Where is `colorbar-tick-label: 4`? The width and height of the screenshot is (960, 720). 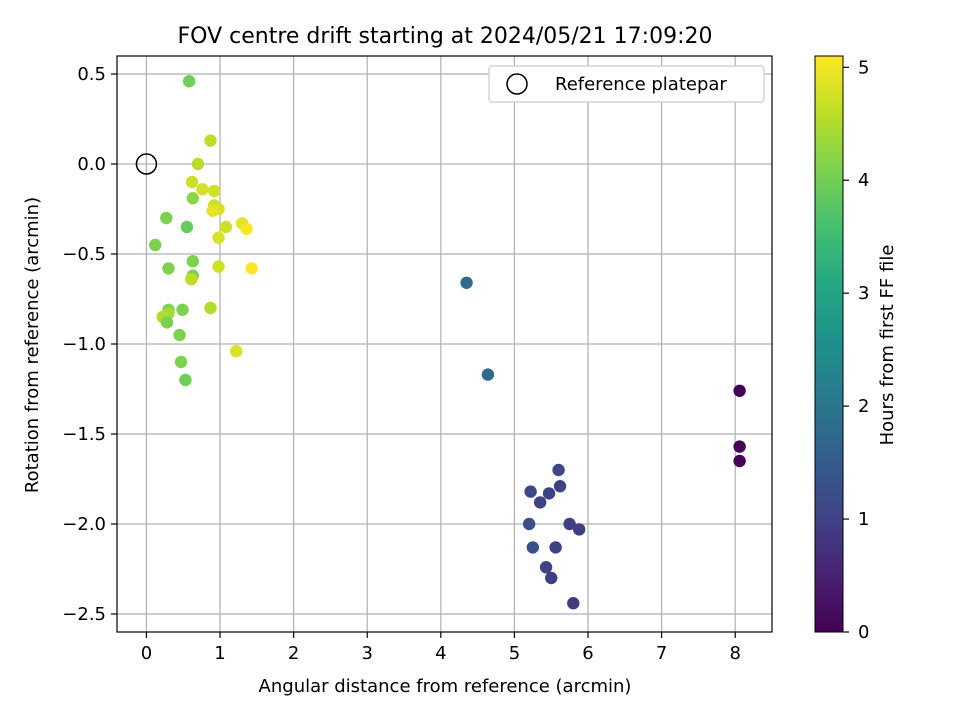 colorbar-tick-label: 4 is located at coordinates (863, 180).